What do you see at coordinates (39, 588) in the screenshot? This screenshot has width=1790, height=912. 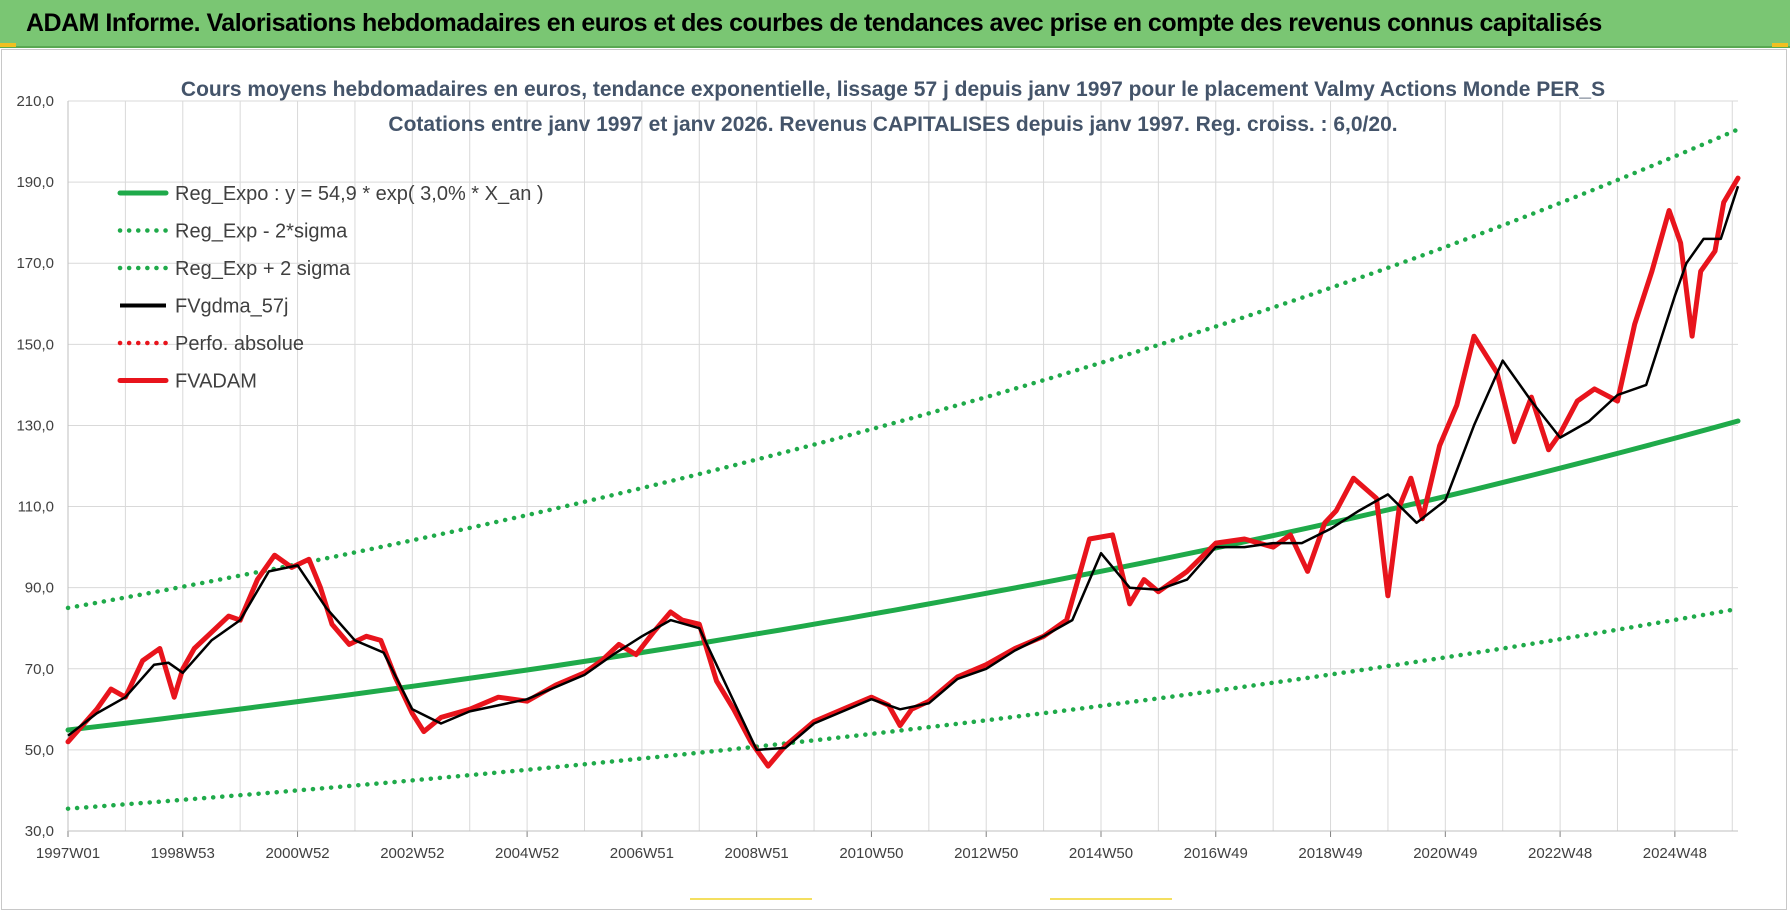 I see `y-tick-label: 90,0` at bounding box center [39, 588].